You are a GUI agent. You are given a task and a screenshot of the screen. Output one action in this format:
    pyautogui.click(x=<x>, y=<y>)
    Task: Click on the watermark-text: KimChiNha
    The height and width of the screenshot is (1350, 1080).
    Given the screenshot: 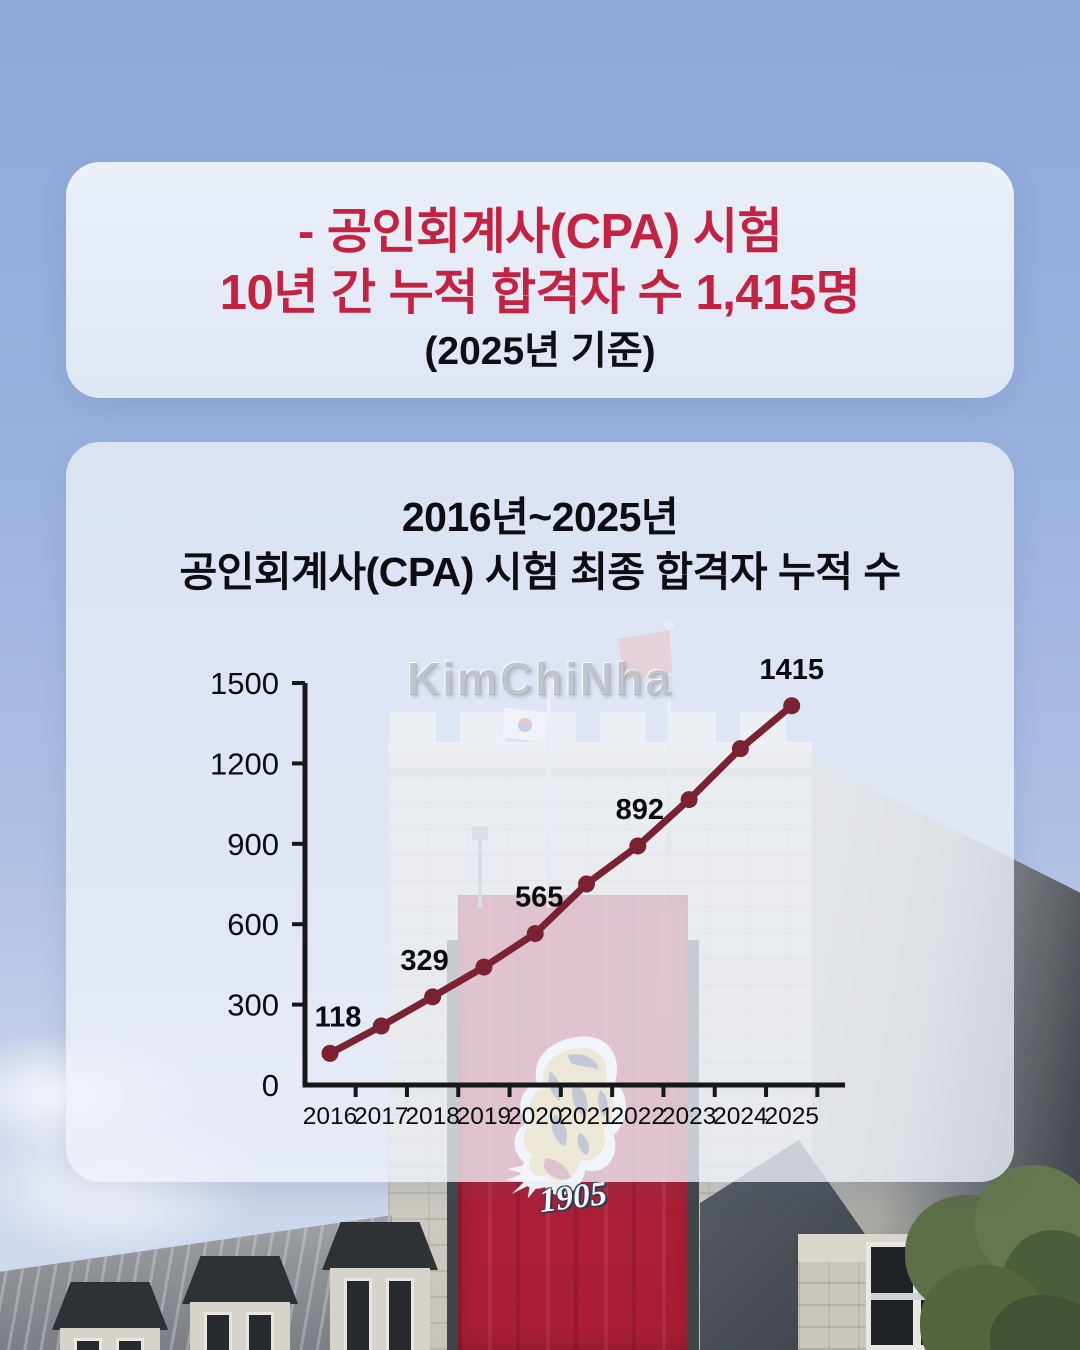 What is the action you would take?
    pyautogui.click(x=540, y=679)
    